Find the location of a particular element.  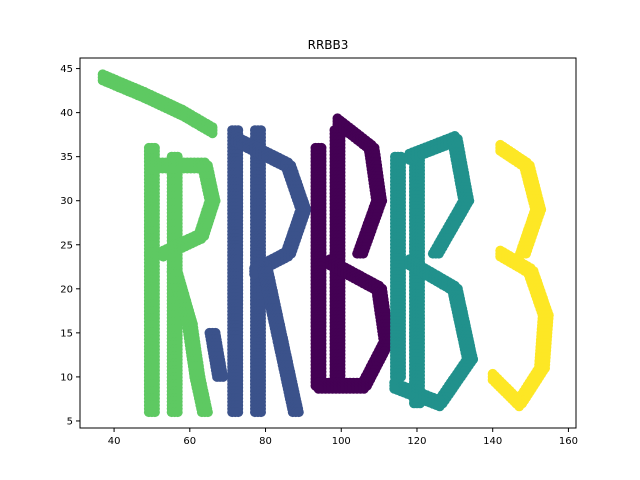

series-1-letter-r is located at coordinates (159, 243).